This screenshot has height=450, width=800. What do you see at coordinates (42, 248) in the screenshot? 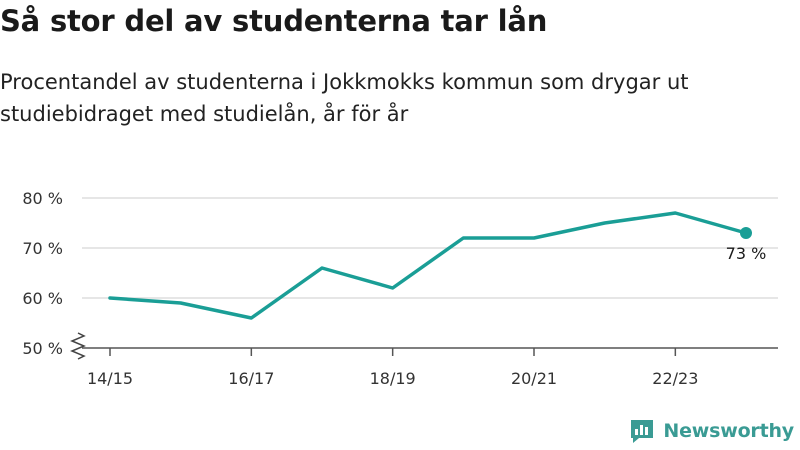
I see `y-tick-label: 70 %` at bounding box center [42, 248].